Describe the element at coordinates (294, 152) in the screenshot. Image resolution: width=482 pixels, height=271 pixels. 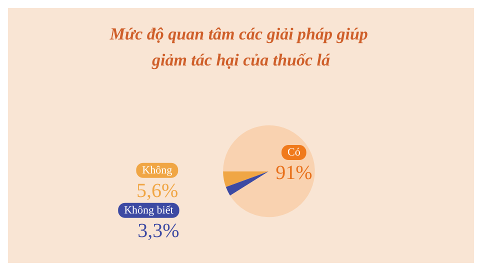
I see `slice-label: Có` at that location.